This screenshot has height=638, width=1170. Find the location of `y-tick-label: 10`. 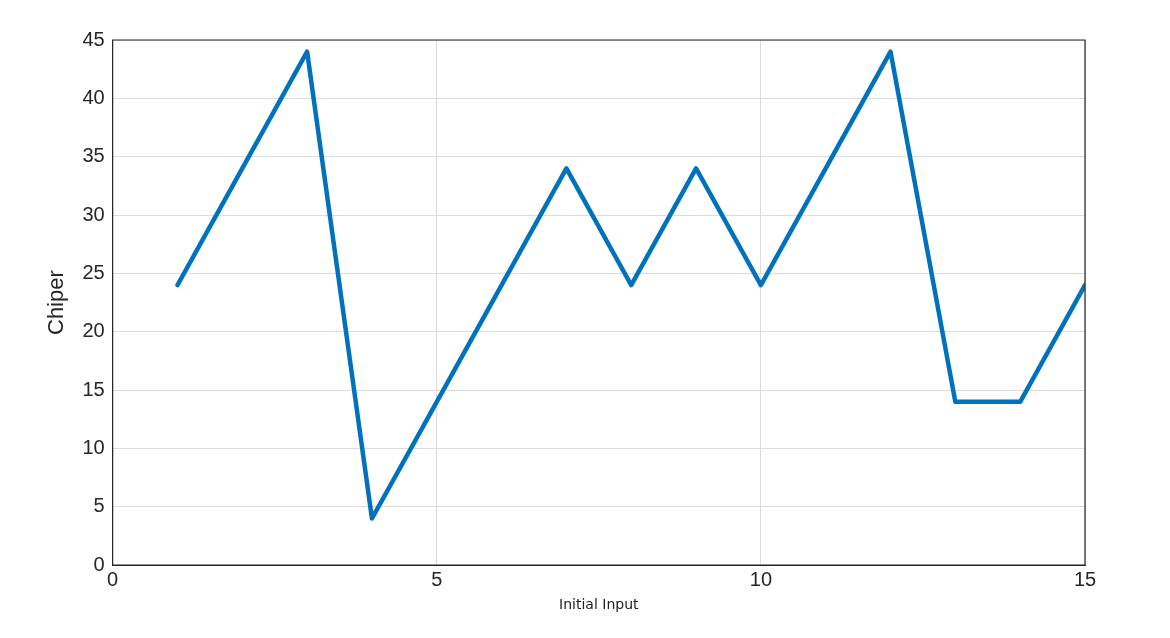

y-tick-label: 10 is located at coordinates (93, 447).